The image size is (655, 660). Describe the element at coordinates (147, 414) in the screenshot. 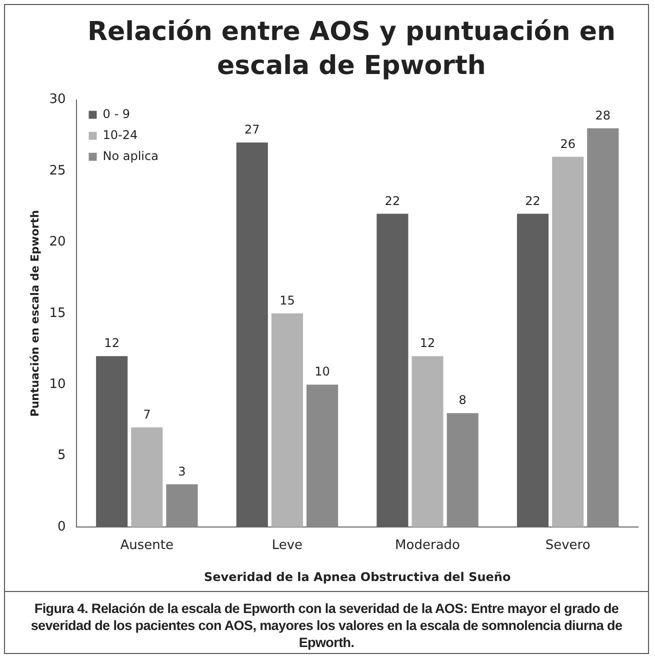

I see `data-label: 7` at that location.